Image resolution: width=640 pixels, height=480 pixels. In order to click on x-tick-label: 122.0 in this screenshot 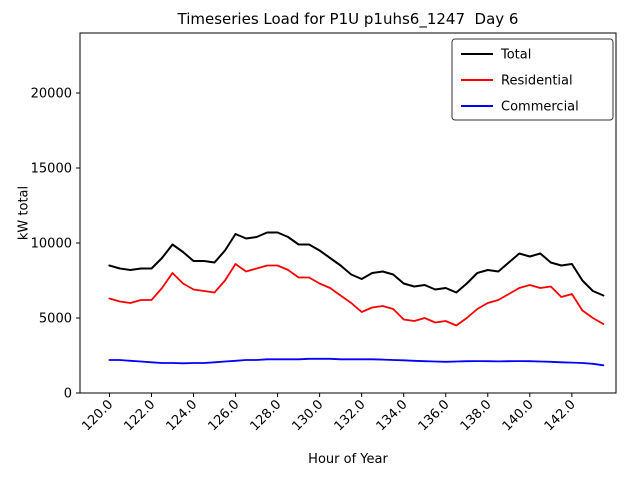, I will do `click(139, 415)`.